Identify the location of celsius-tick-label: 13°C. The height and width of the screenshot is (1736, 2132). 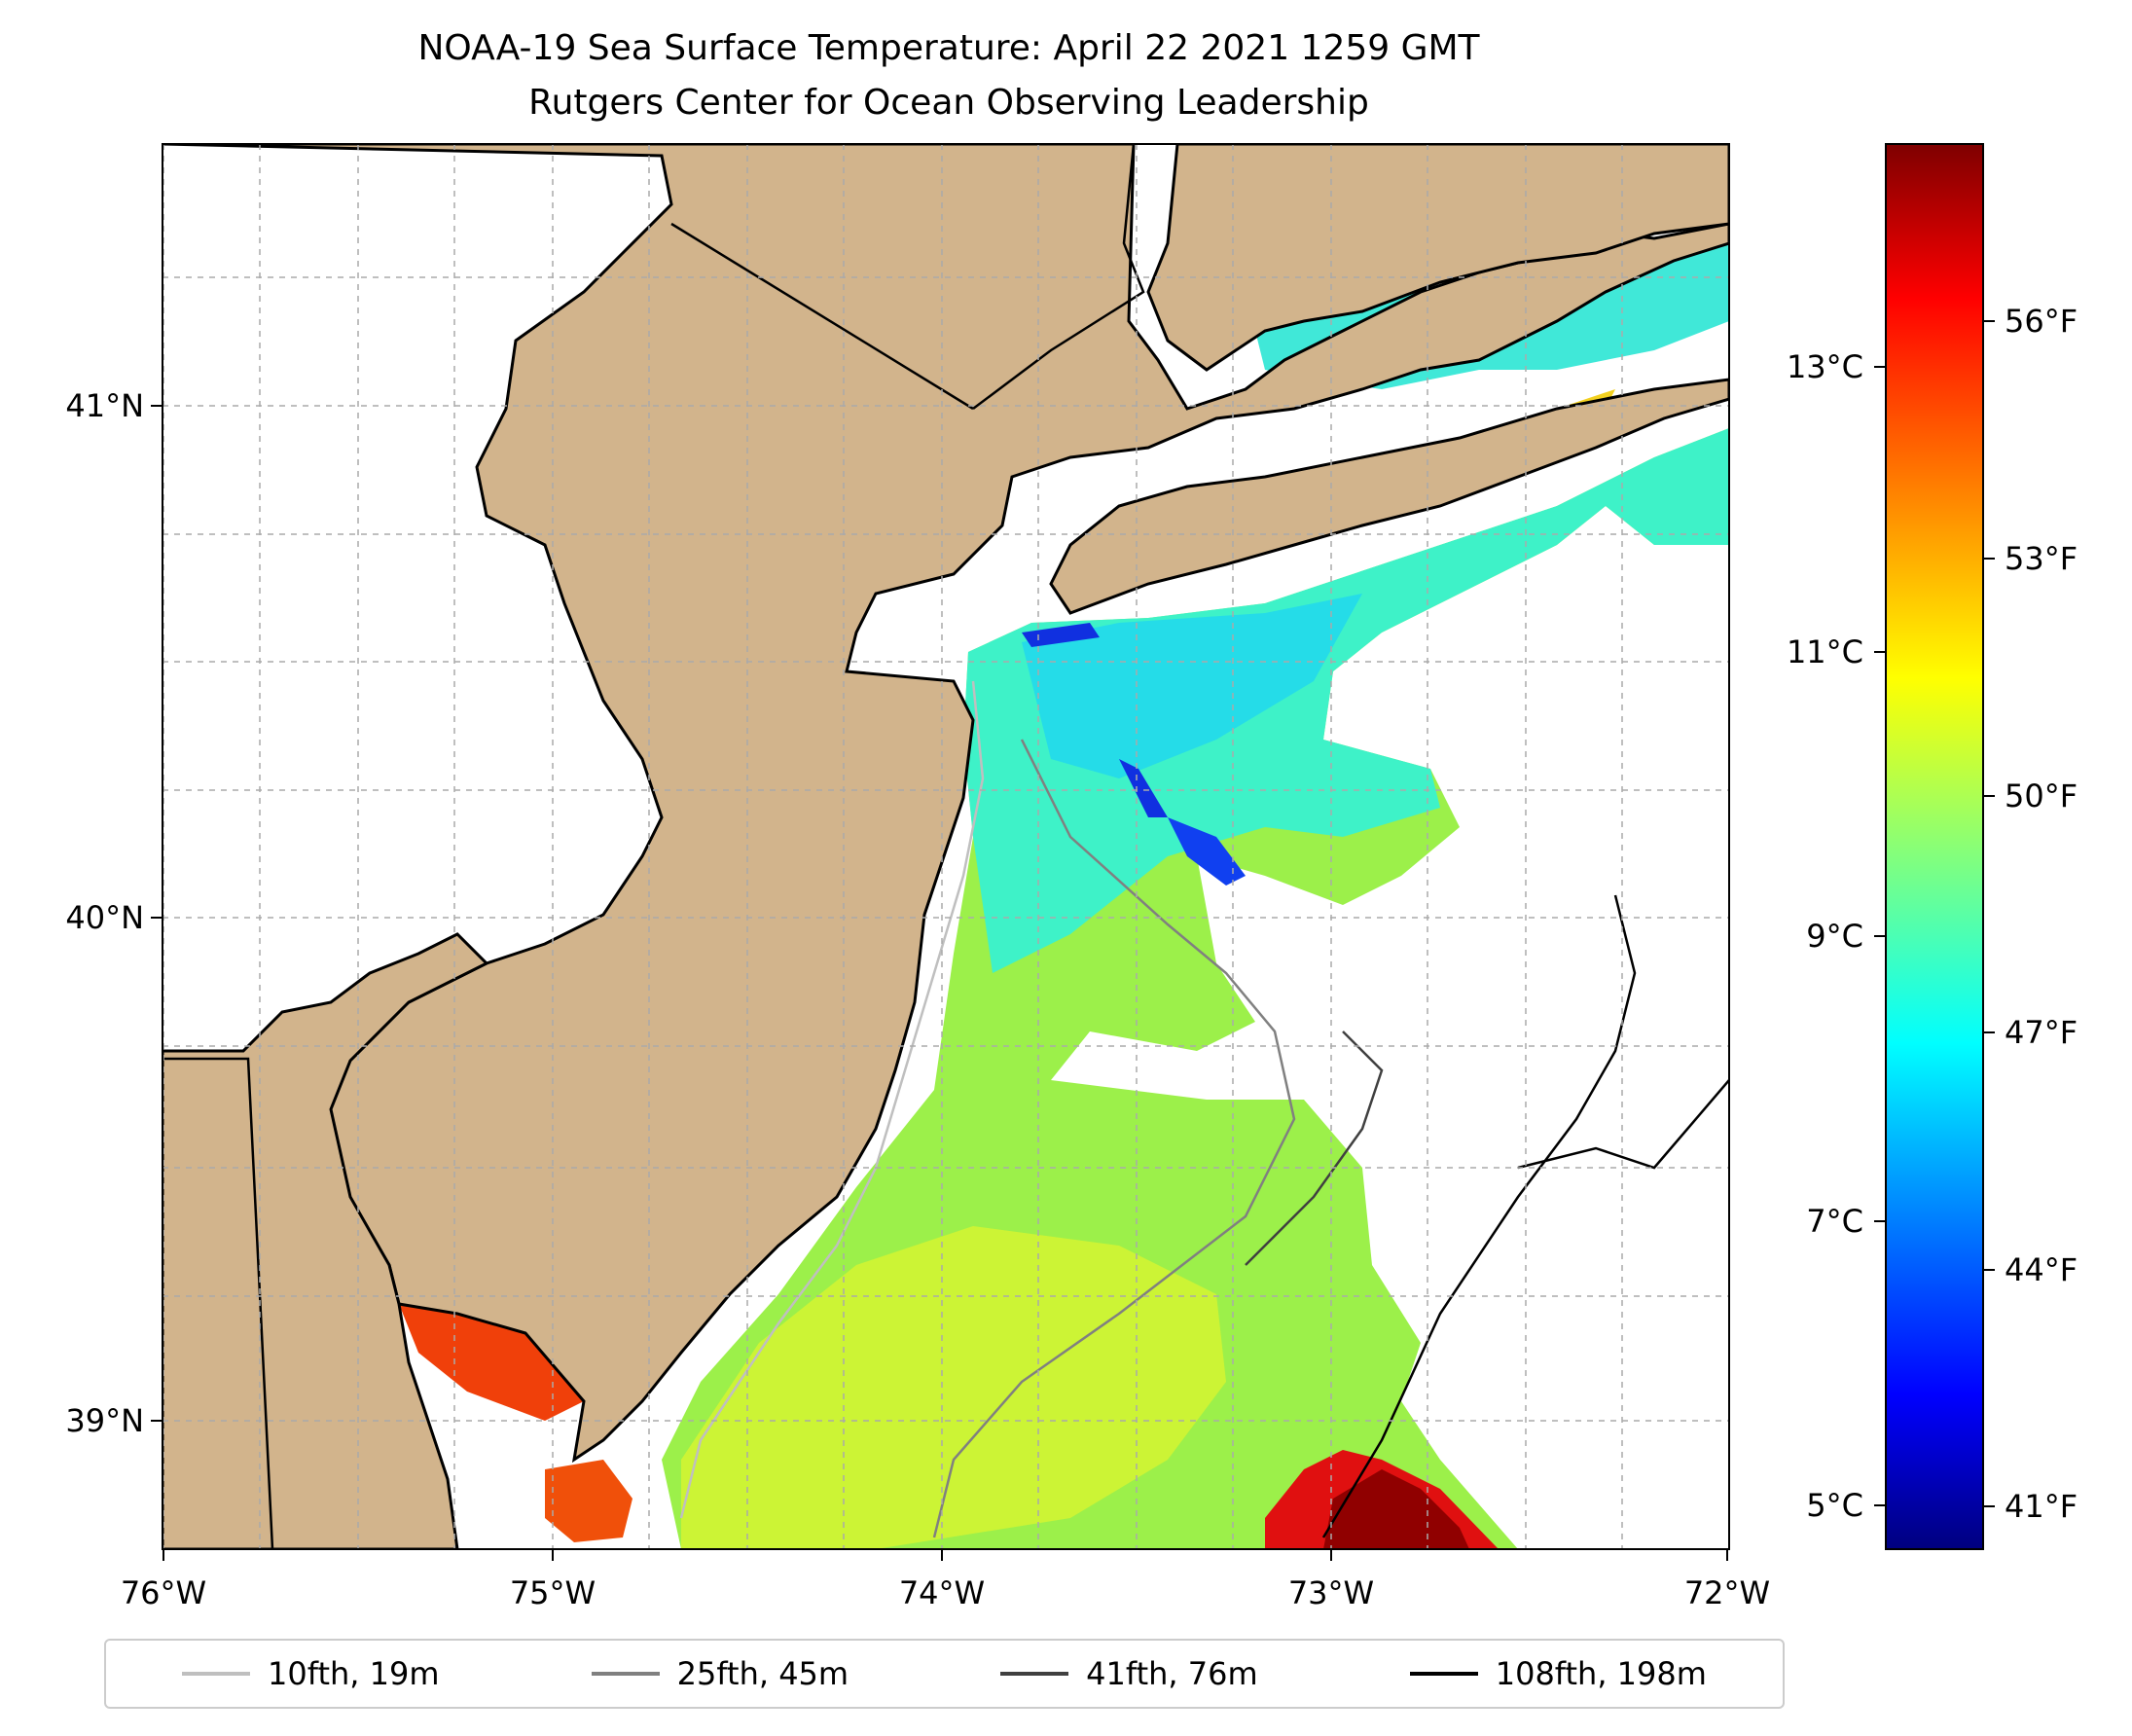
(1825, 367).